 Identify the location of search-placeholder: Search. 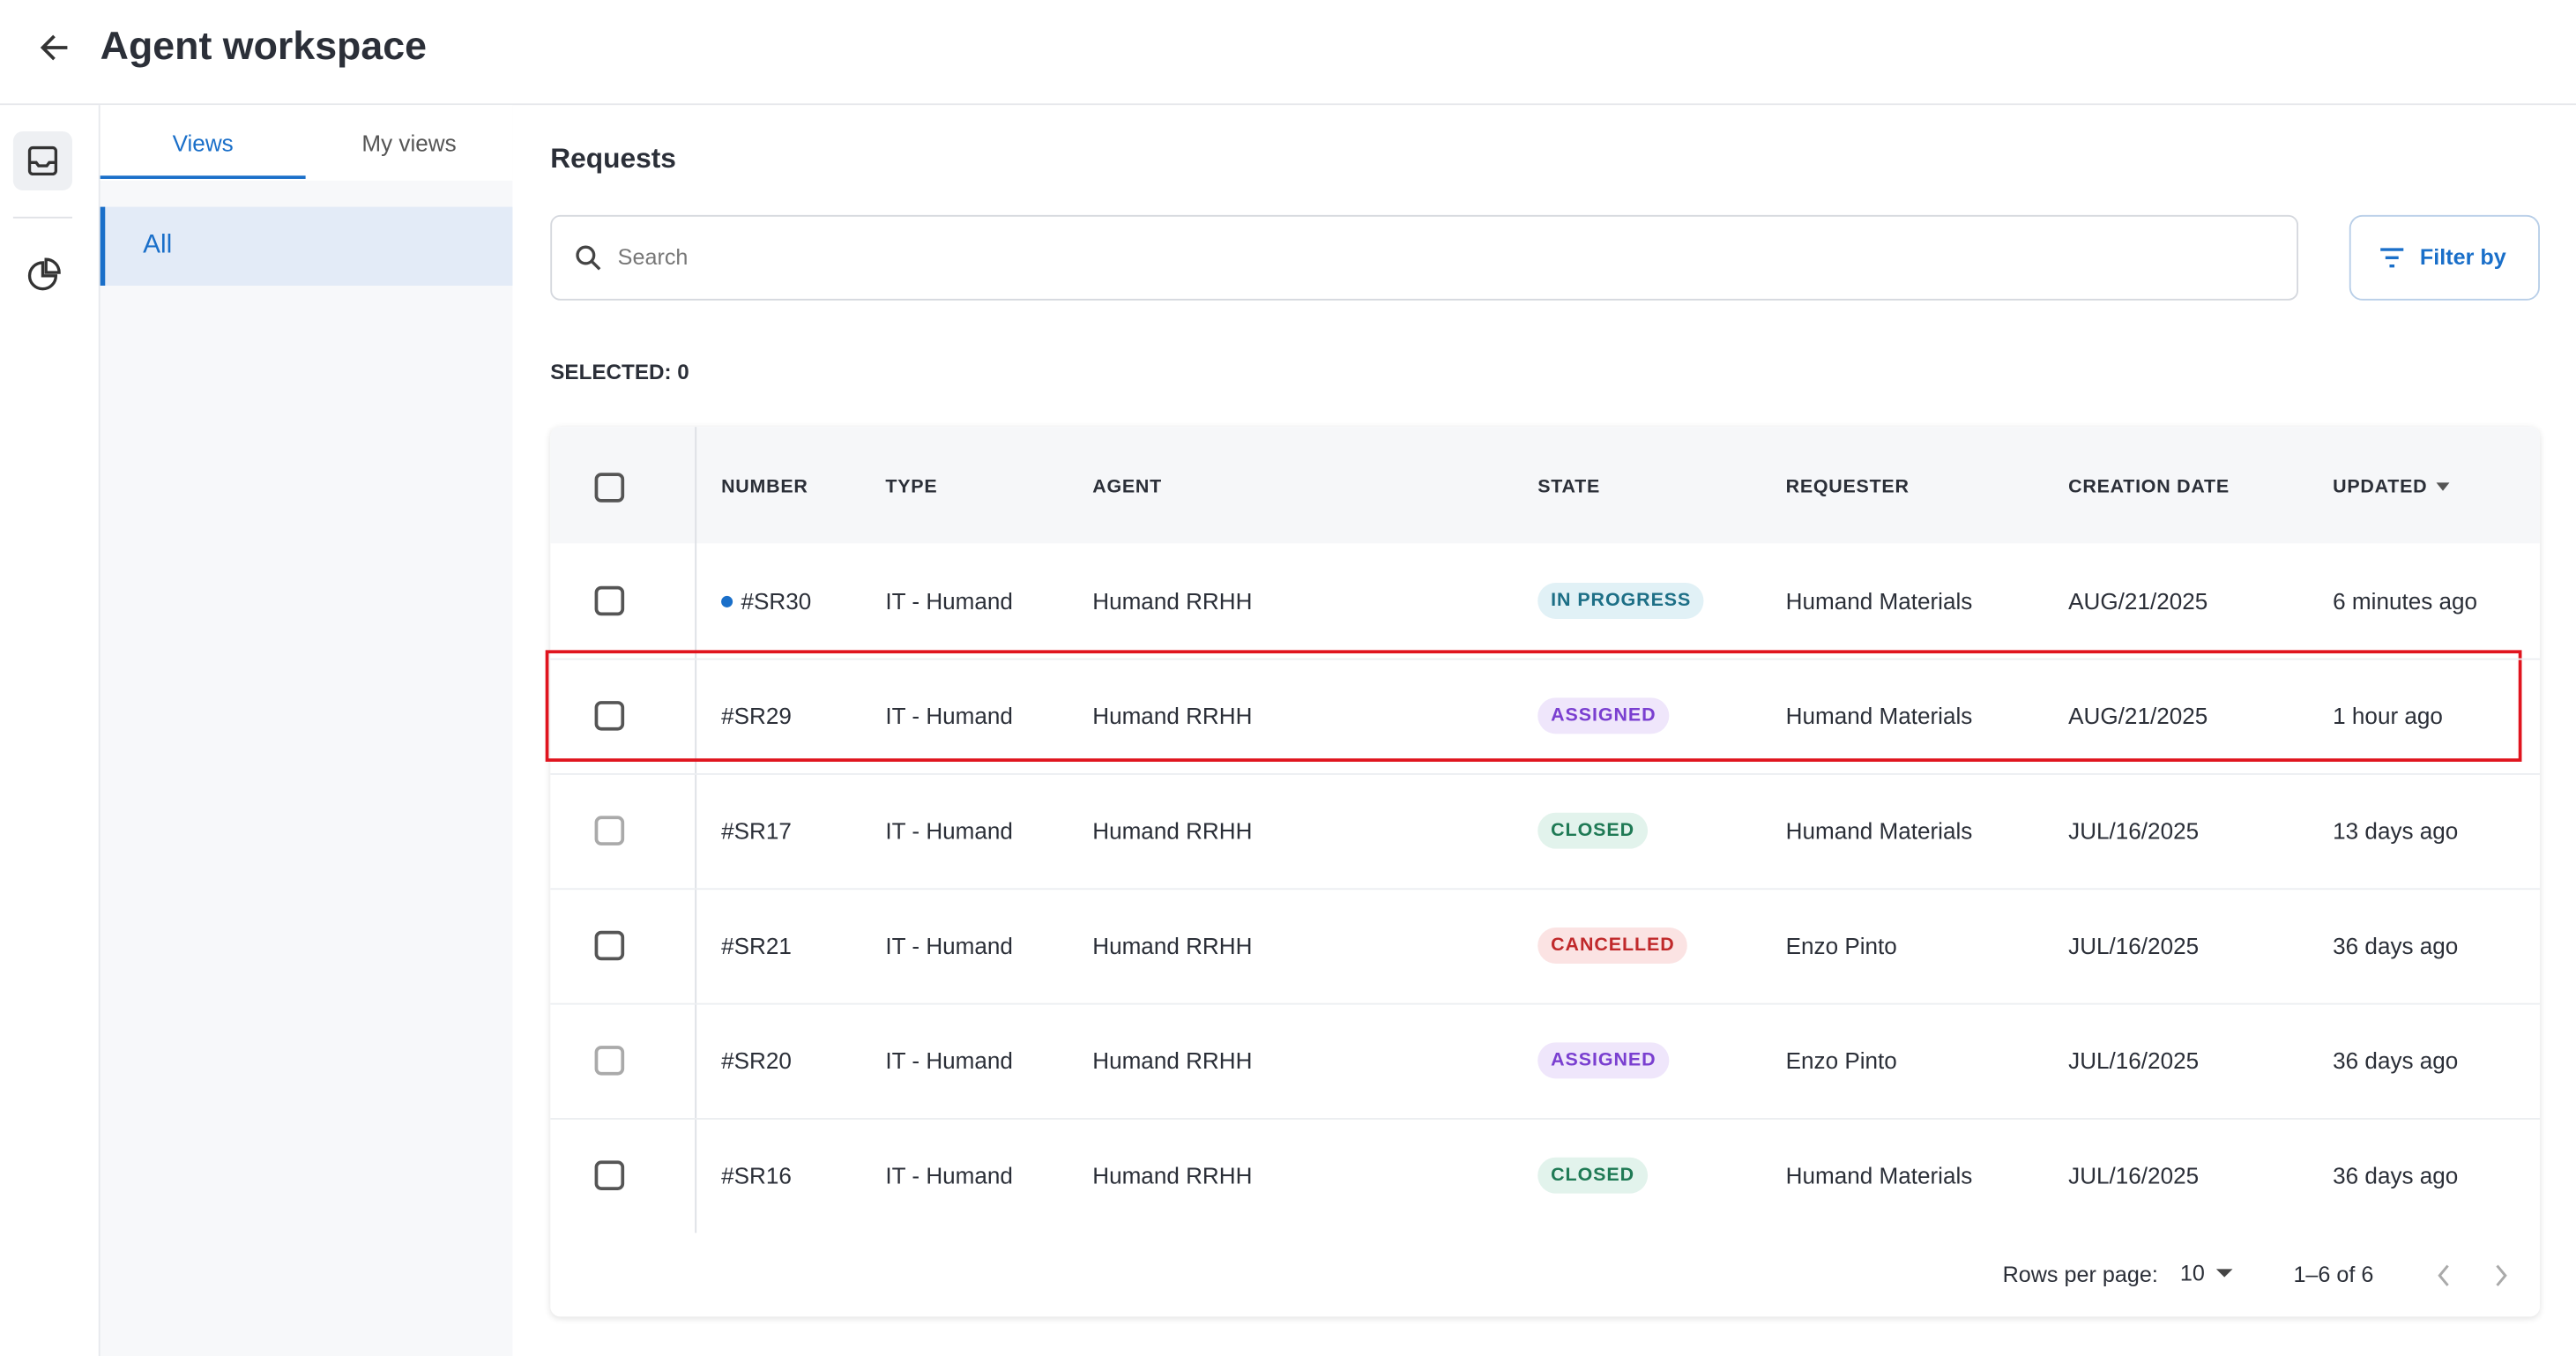
(653, 257).